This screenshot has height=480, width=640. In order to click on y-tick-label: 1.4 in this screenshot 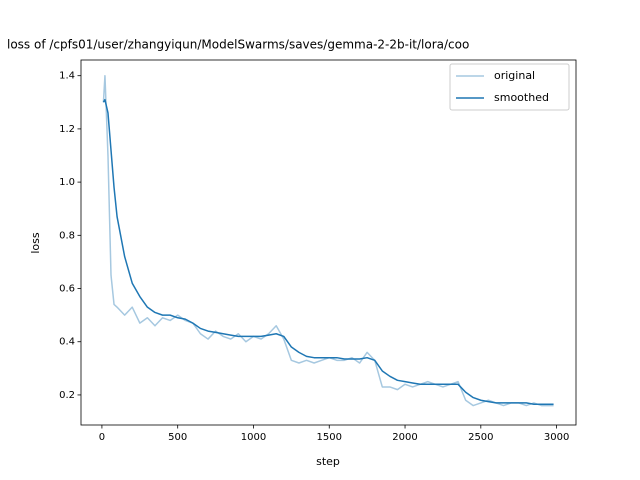, I will do `click(67, 76)`.